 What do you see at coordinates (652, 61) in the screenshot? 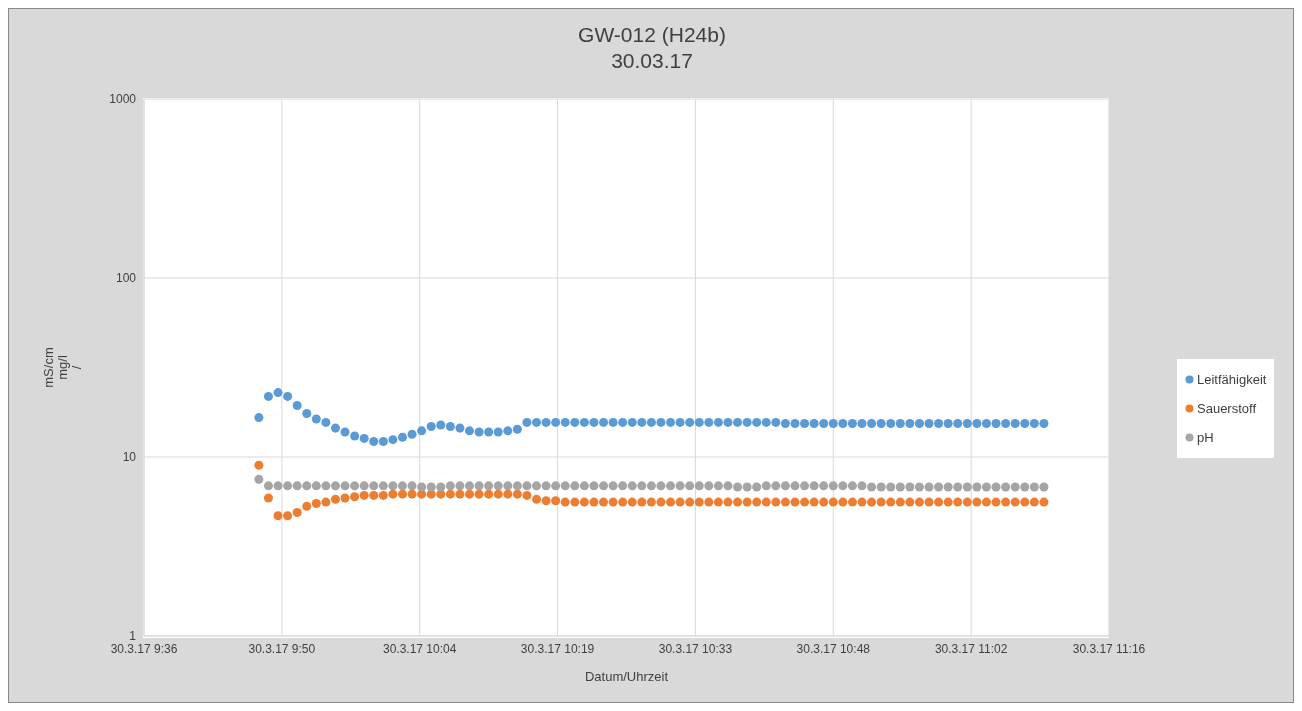
I see `chart-subtitle: 30.03.17` at bounding box center [652, 61].